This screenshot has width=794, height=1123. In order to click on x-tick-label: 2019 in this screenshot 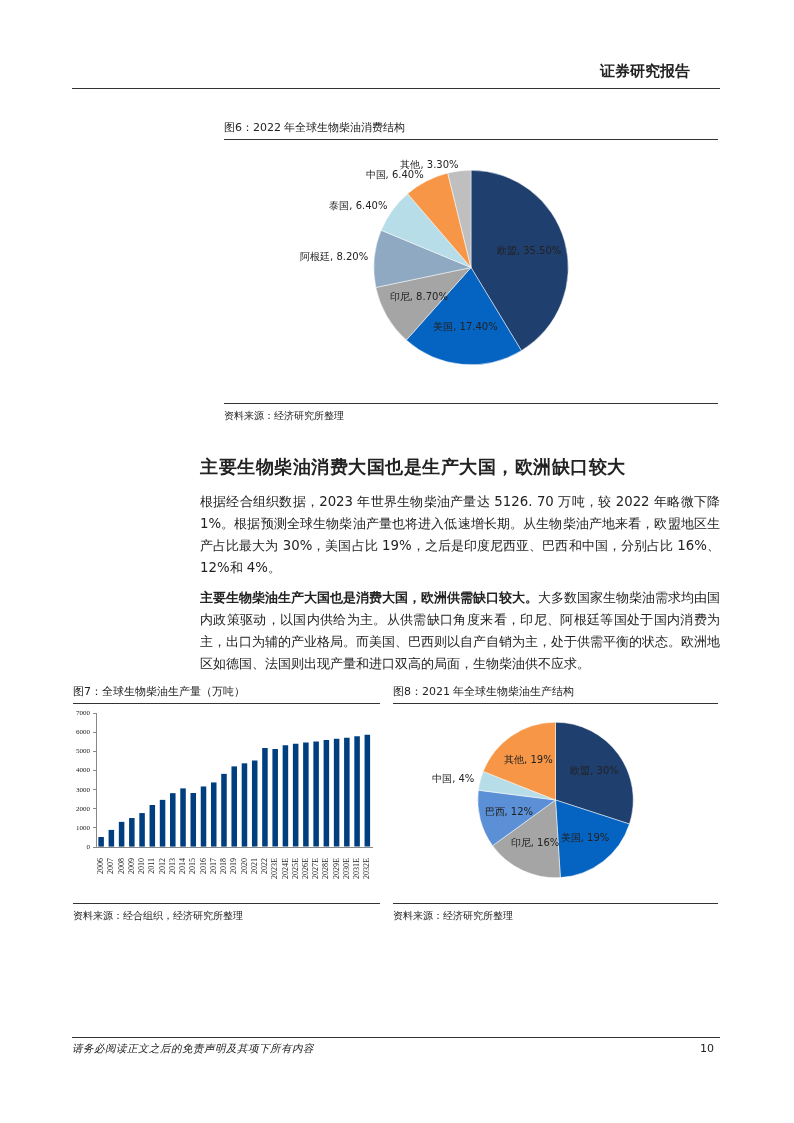, I will do `click(234, 866)`.